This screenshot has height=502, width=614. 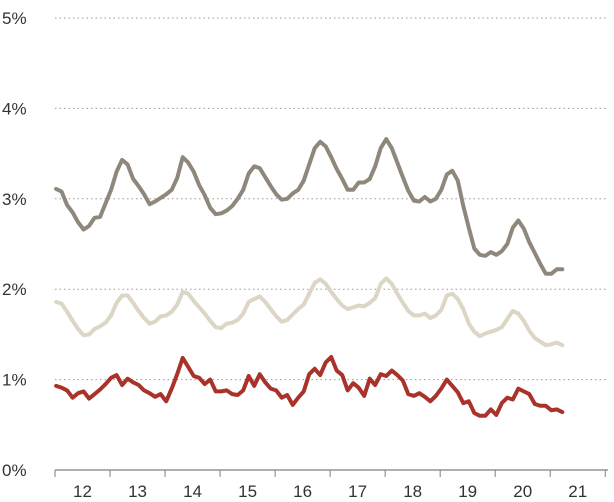 I want to click on x-tick-label: 13, so click(x=137, y=491).